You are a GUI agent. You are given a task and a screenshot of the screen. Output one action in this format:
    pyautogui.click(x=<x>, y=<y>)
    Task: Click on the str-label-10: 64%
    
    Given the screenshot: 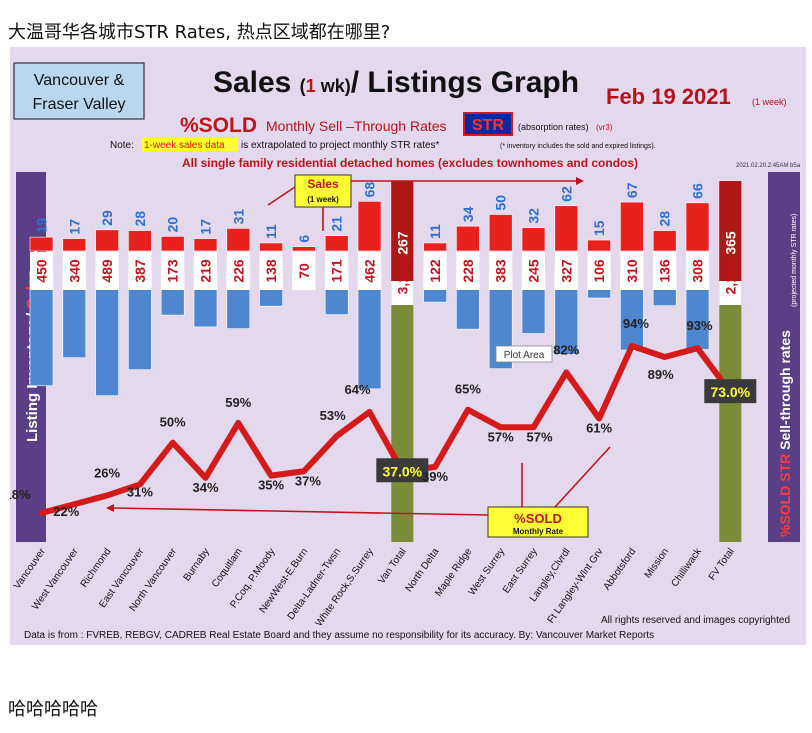 What is the action you would take?
    pyautogui.click(x=357, y=389)
    